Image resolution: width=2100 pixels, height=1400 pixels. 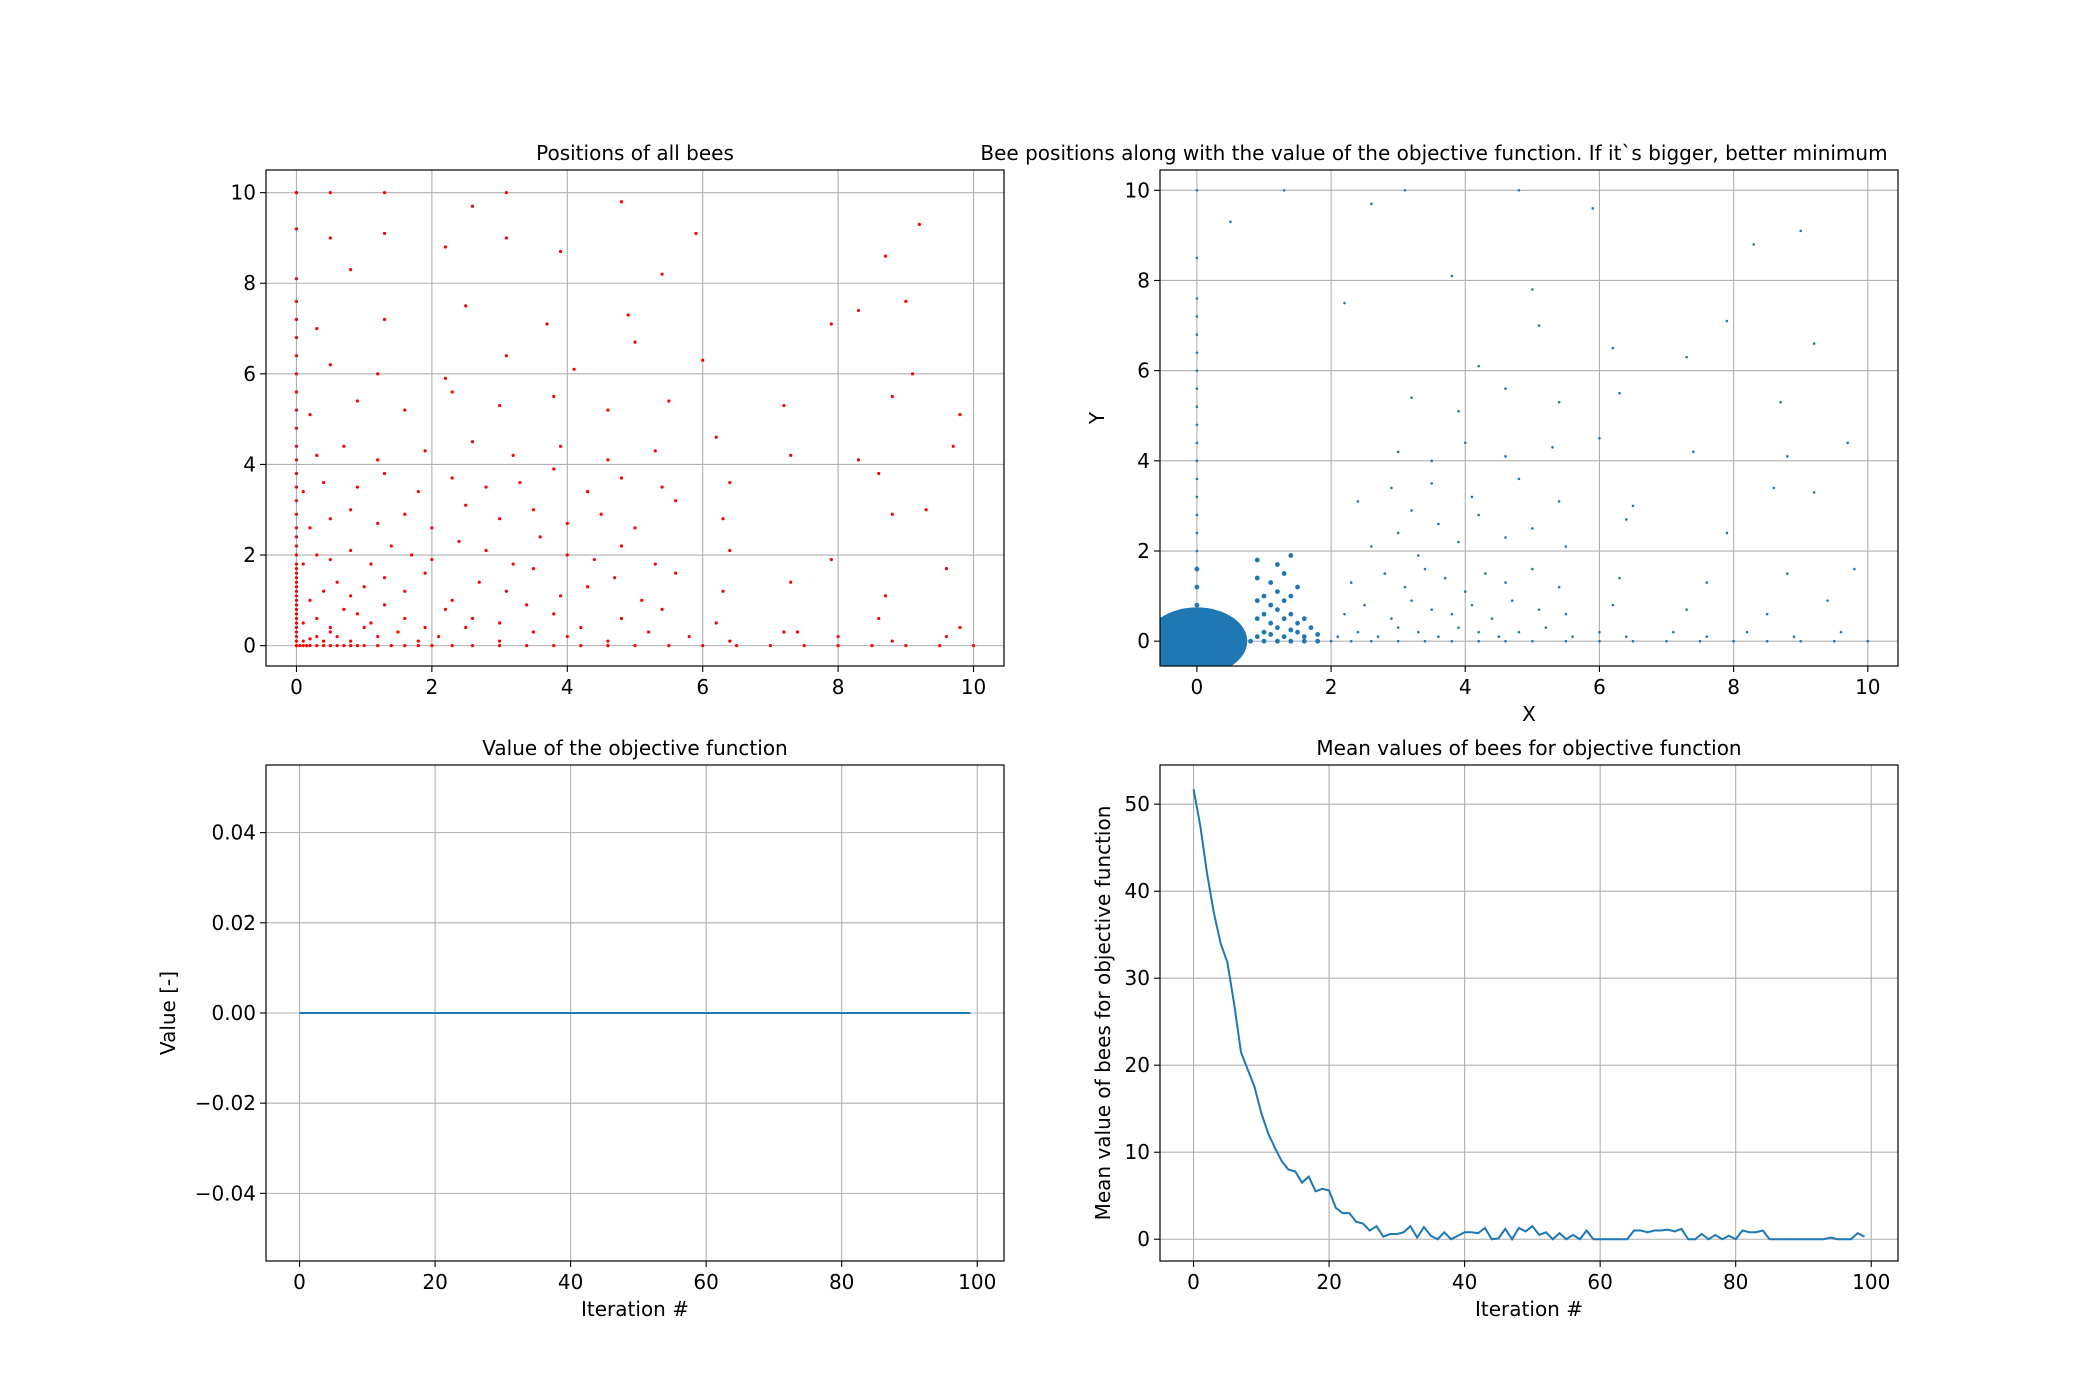 What do you see at coordinates (249, 555) in the screenshot?
I see `y-tick-label: 2` at bounding box center [249, 555].